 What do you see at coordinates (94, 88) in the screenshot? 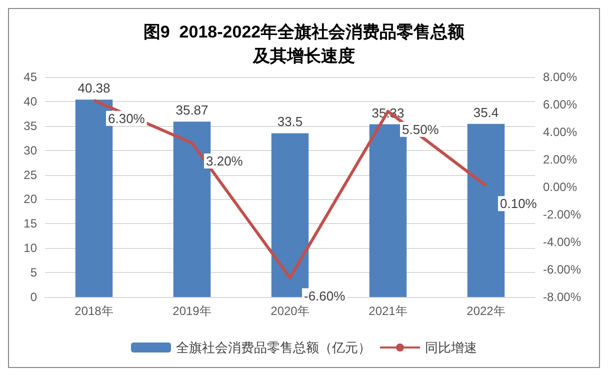
I see `data-label: 40.38` at bounding box center [94, 88].